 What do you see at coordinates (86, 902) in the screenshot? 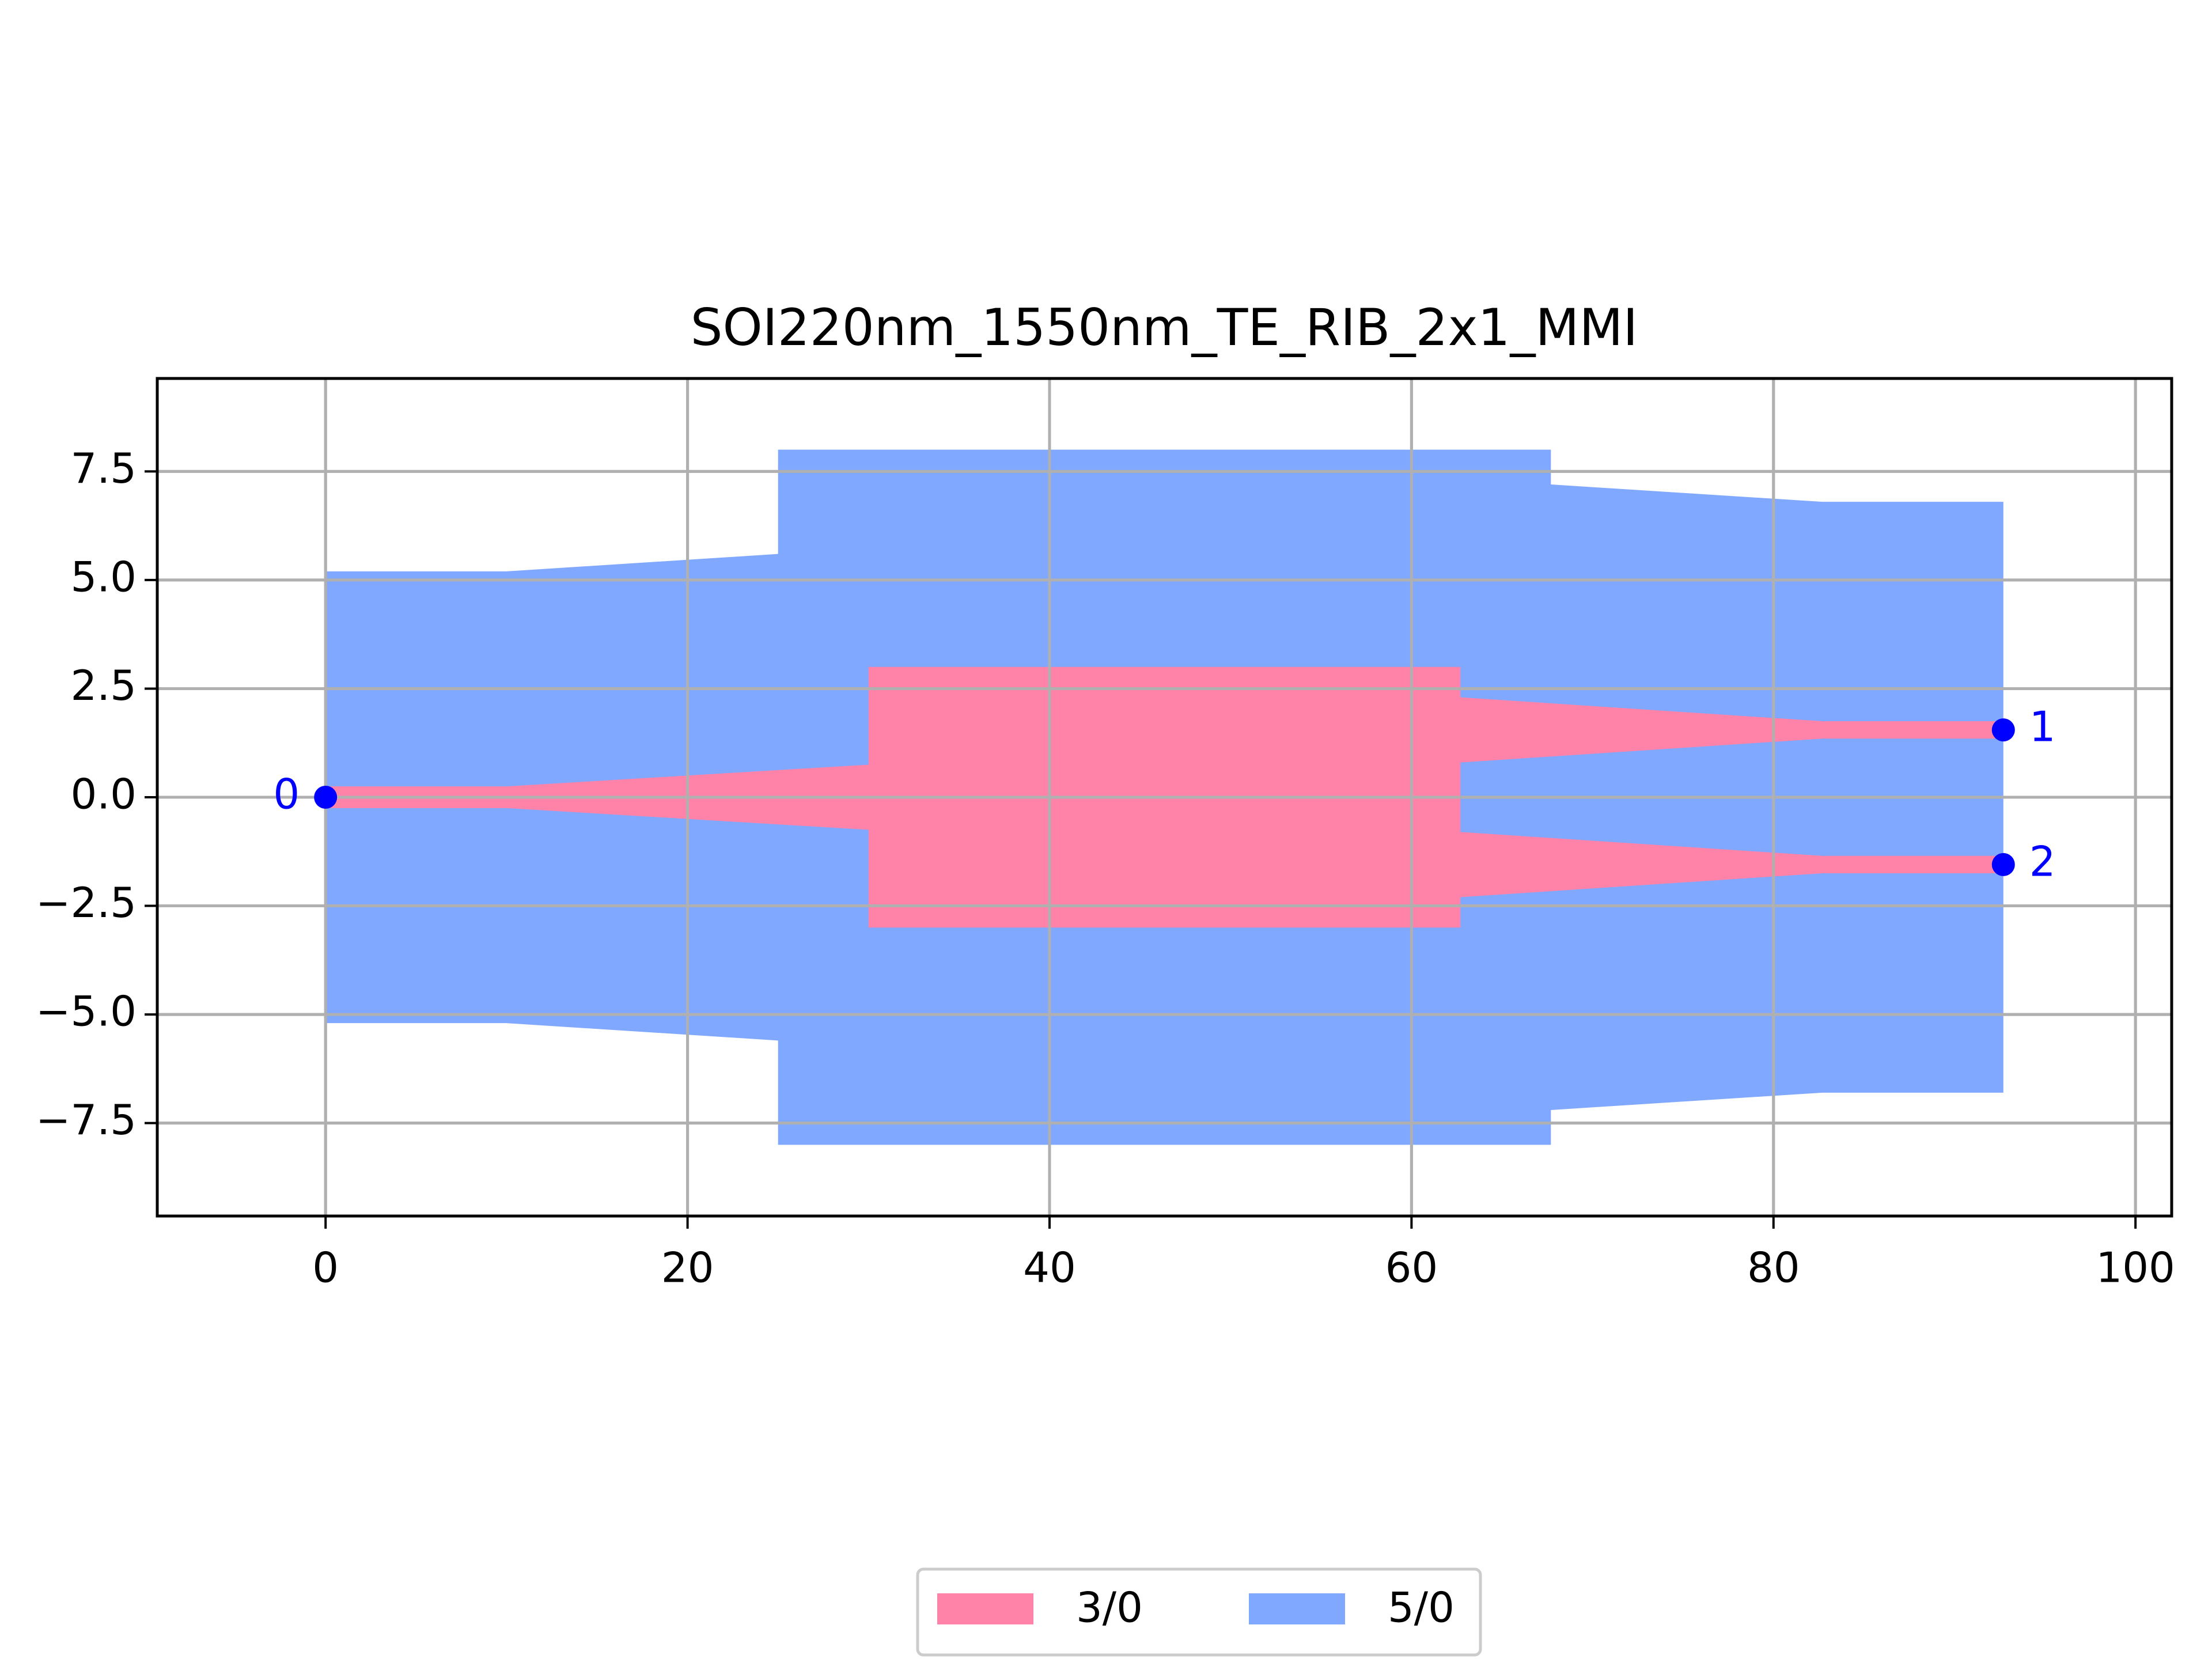
I see `y-tick-label: −2.5` at bounding box center [86, 902].